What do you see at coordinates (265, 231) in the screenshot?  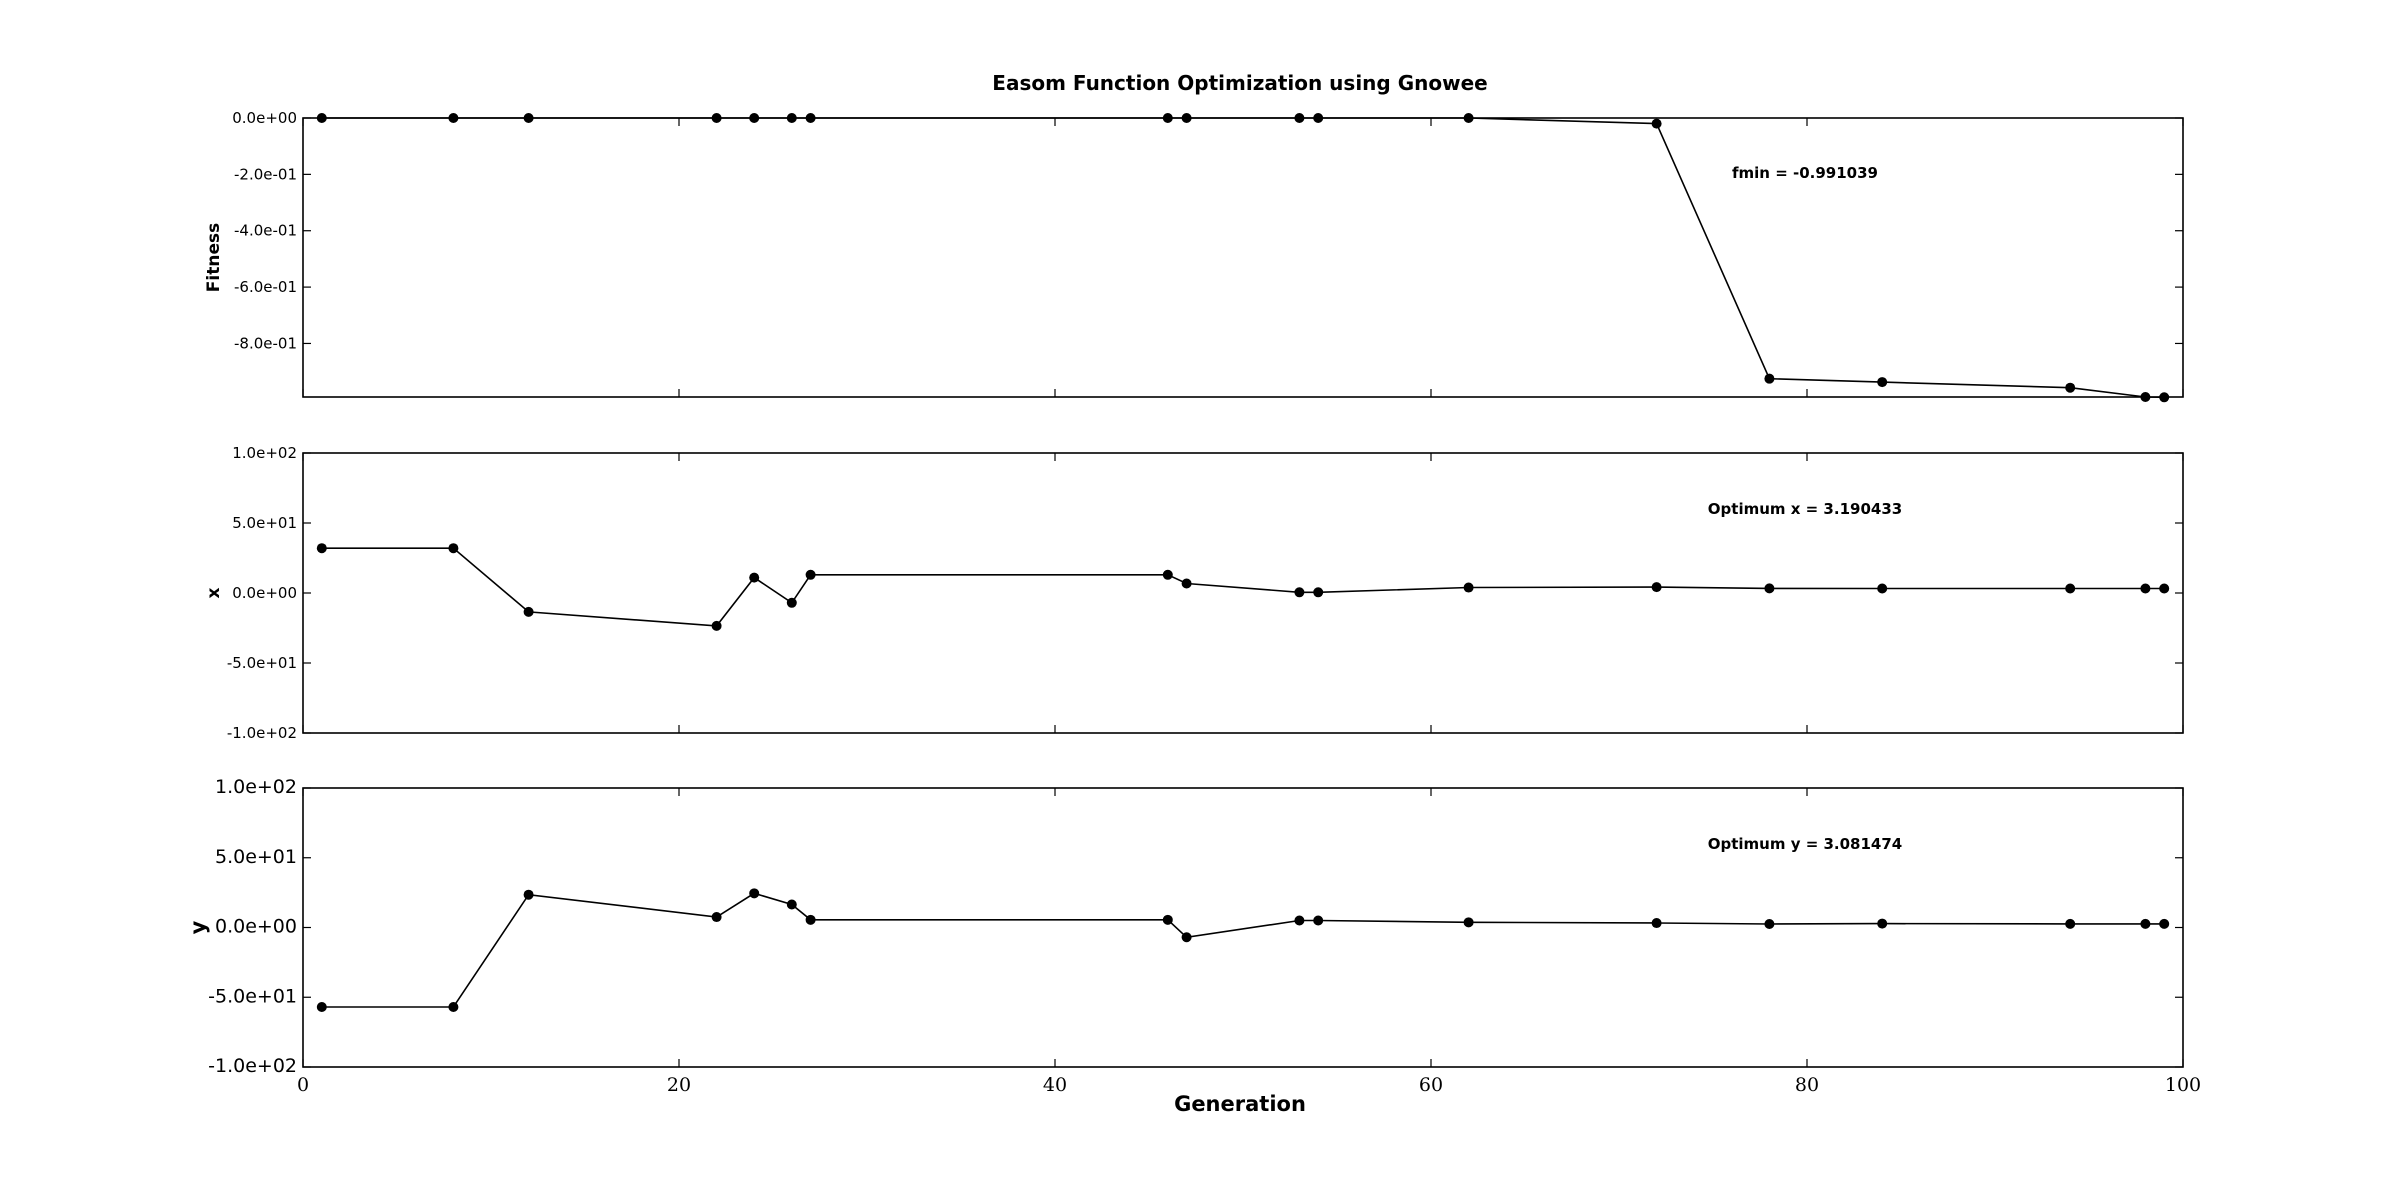 I see `y-tick-label: -4.0e-01` at bounding box center [265, 231].